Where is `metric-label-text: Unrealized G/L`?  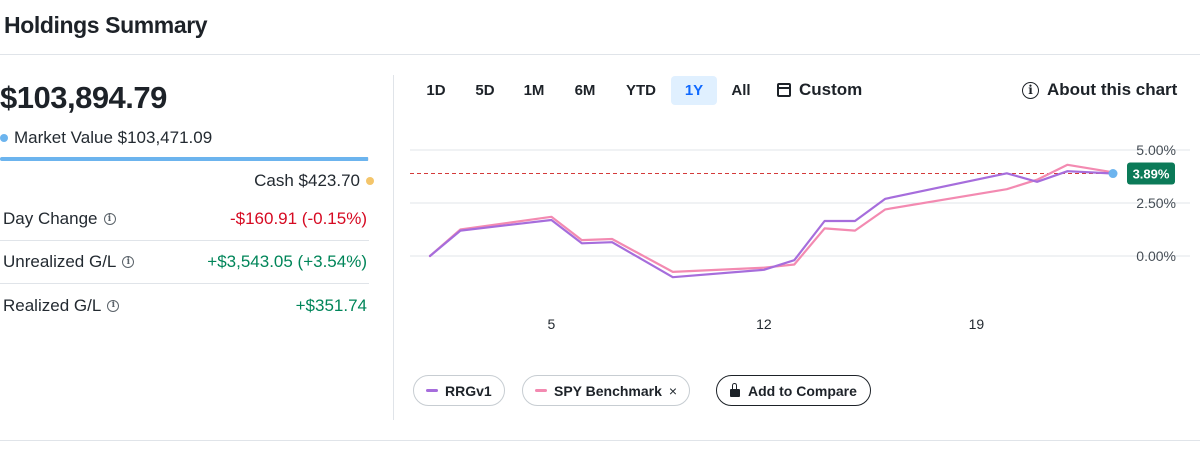
metric-label-text: Unrealized G/L is located at coordinates (60, 261).